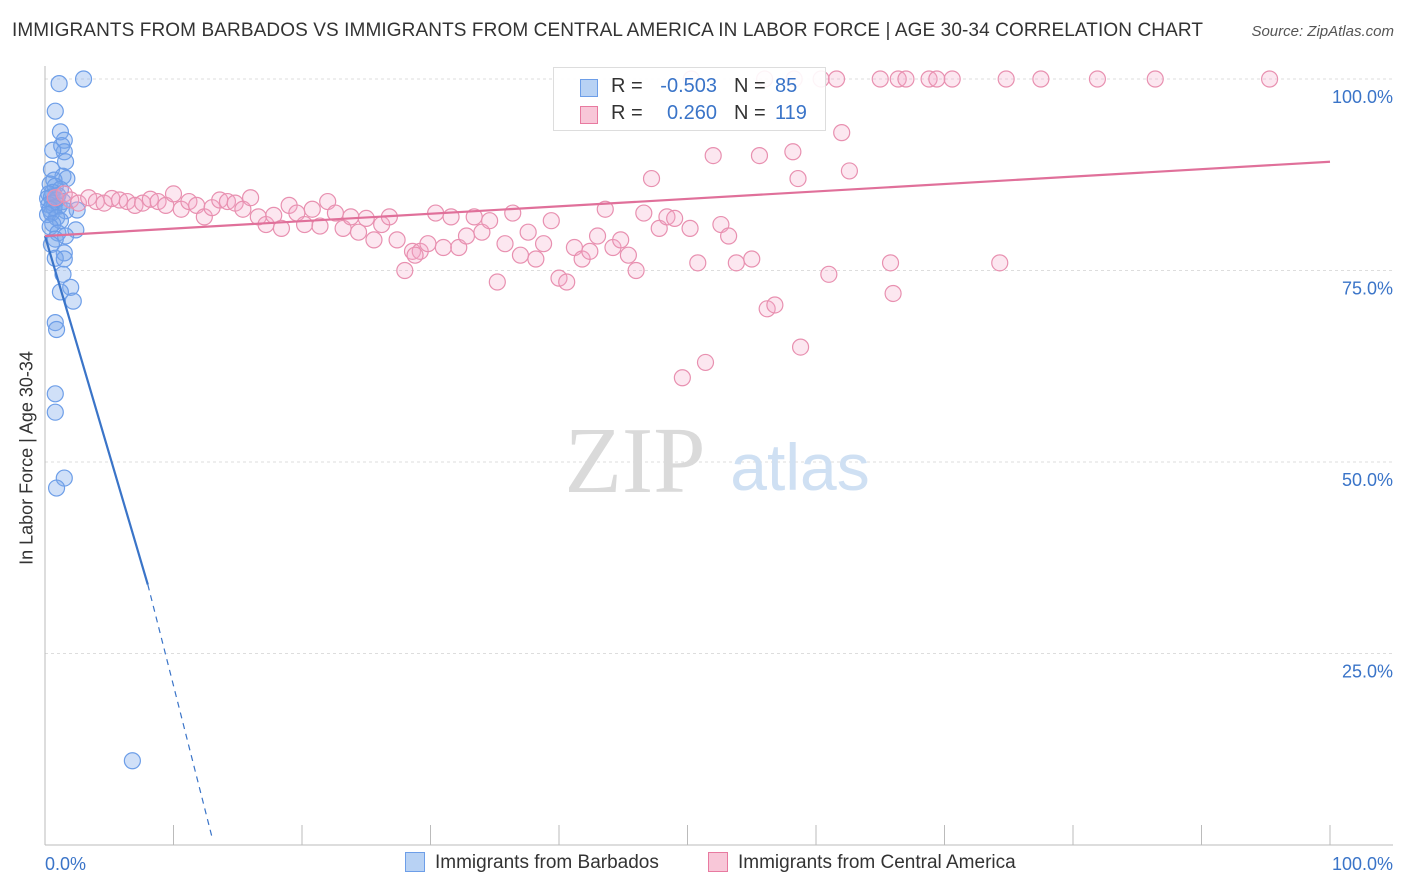 The width and height of the screenshot is (1406, 892). Describe the element at coordinates (687, 199) in the screenshot. I see `trend-line-central-america` at that location.